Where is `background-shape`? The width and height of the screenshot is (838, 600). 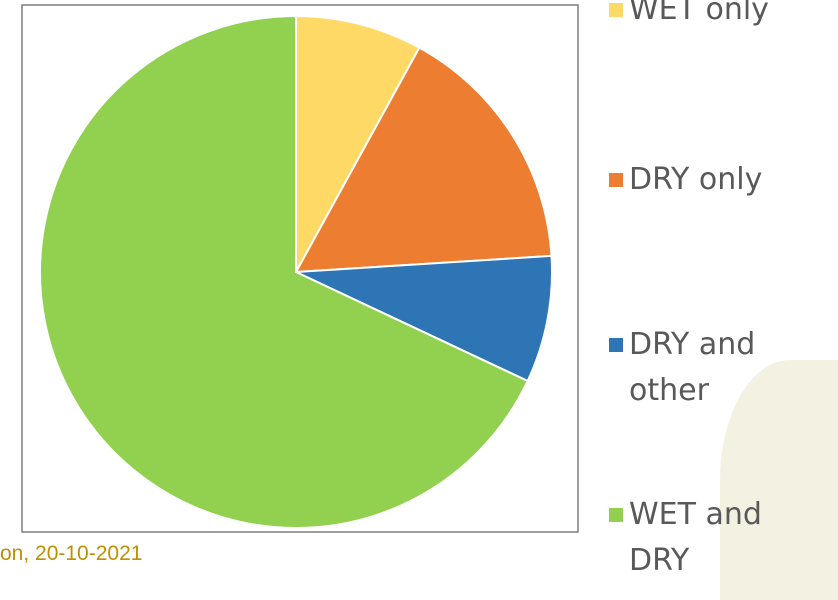
background-shape is located at coordinates (779, 480).